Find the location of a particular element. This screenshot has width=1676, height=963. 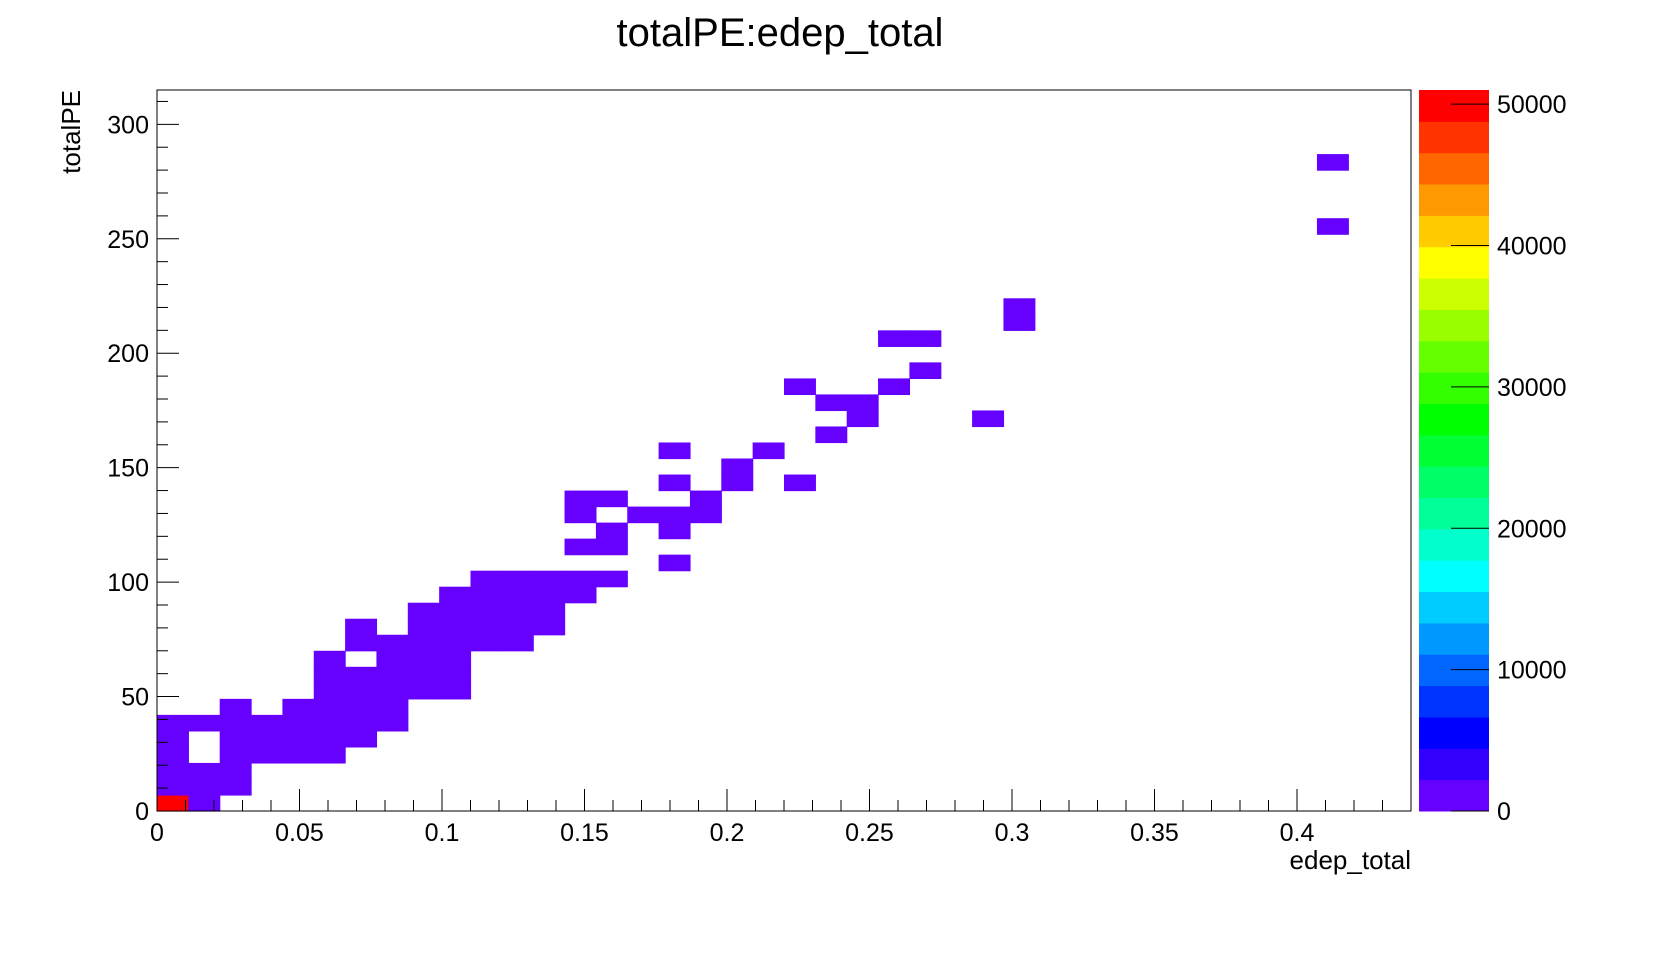

chart-title: totalPE:edep_total is located at coordinates (780, 33).